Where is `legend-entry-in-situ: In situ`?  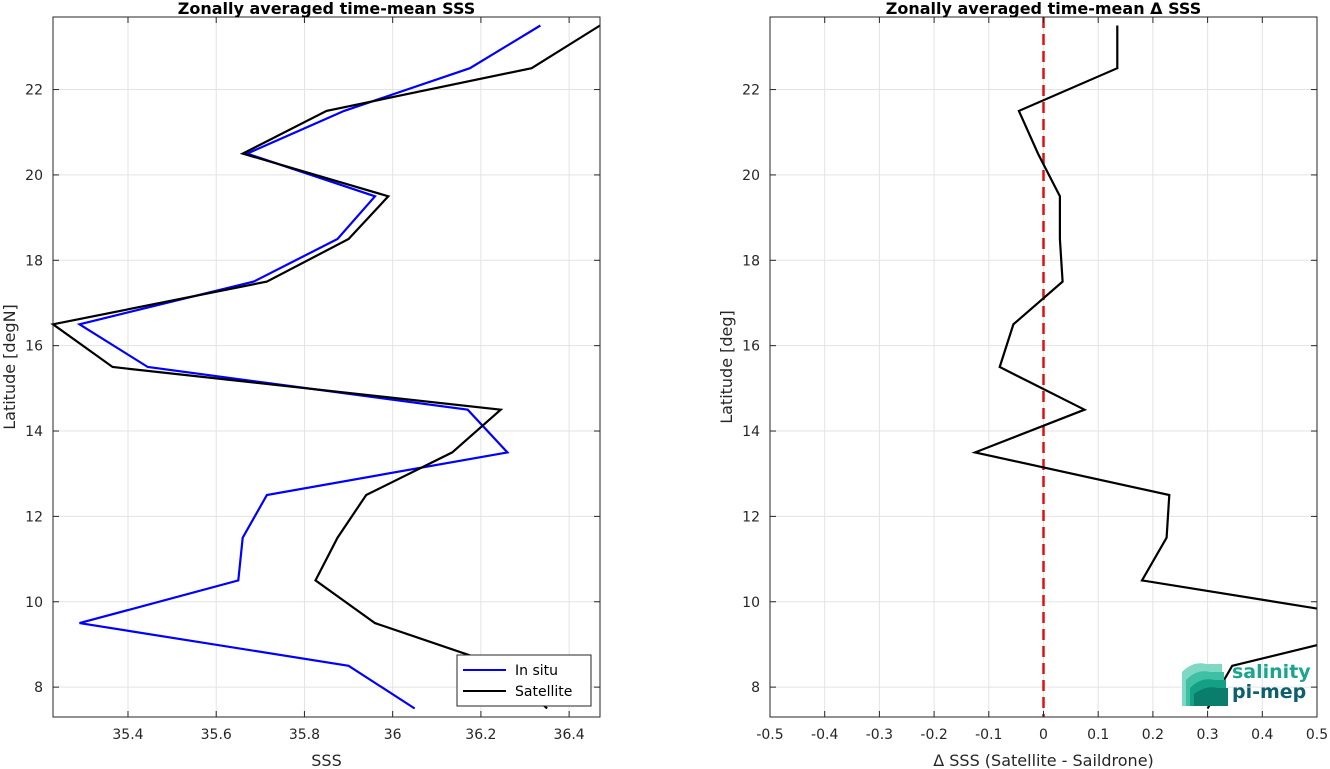 legend-entry-in-situ: In situ is located at coordinates (536, 671).